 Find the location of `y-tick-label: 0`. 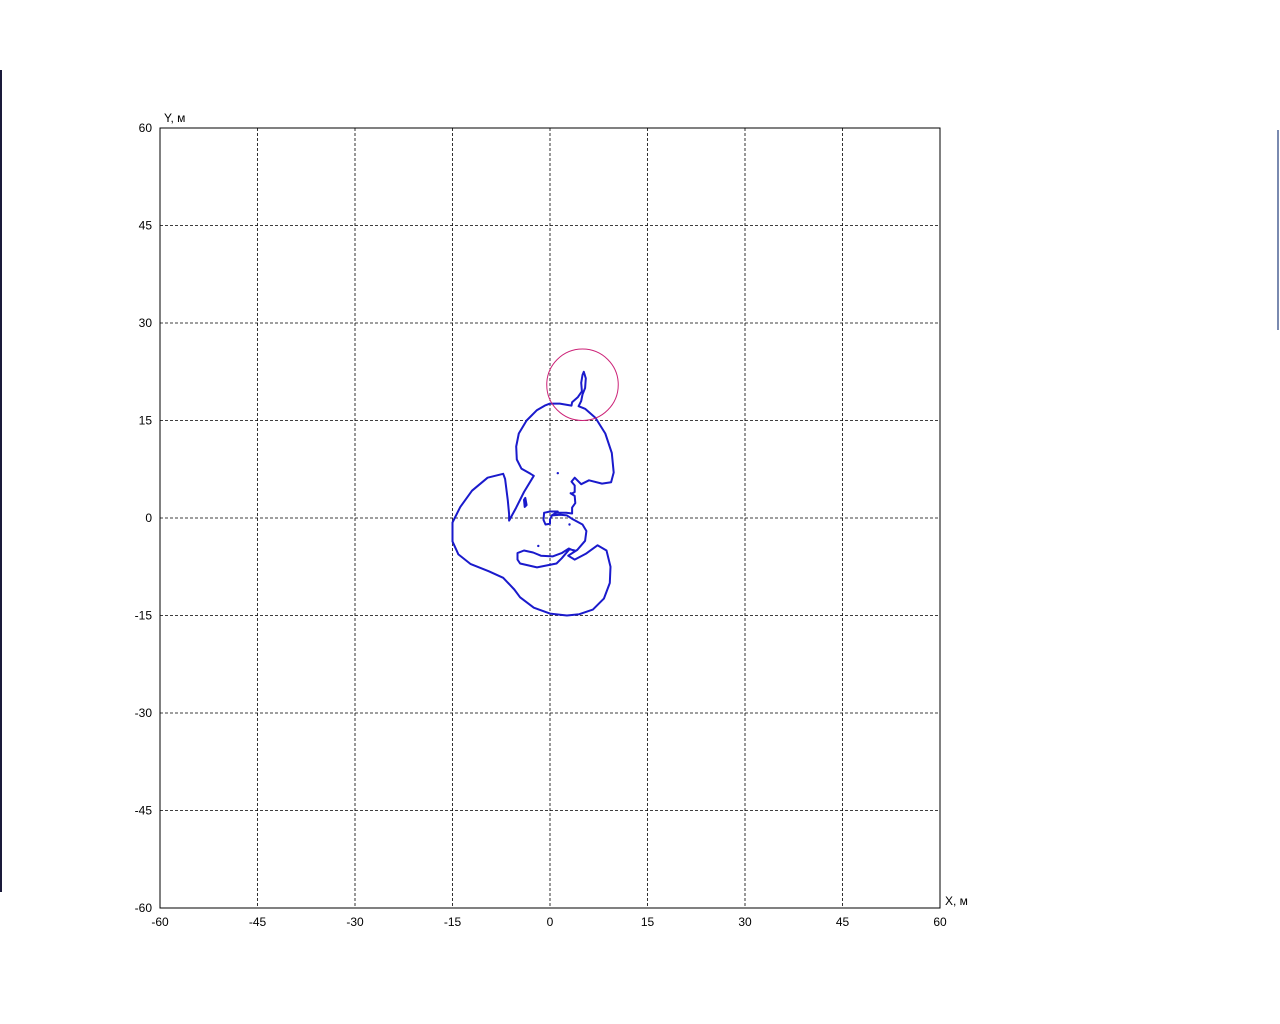

y-tick-label: 0 is located at coordinates (148, 518).